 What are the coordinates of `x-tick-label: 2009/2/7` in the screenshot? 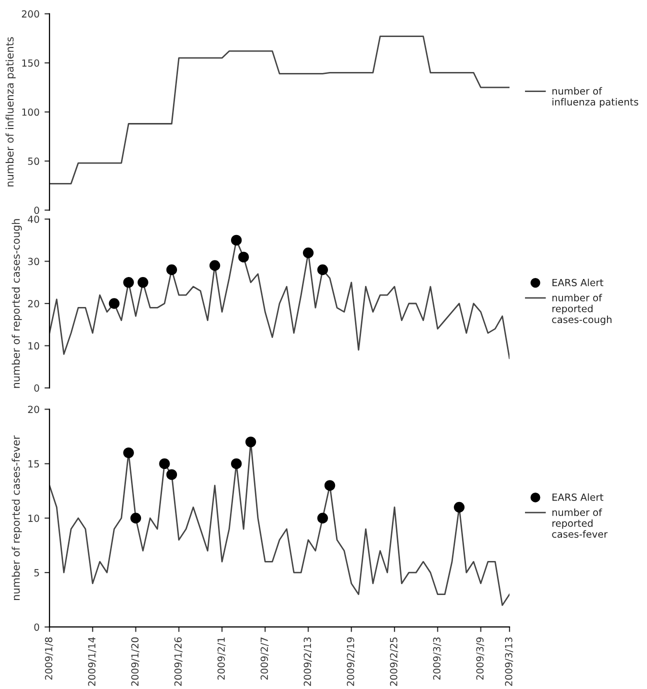 It's located at (264, 659).